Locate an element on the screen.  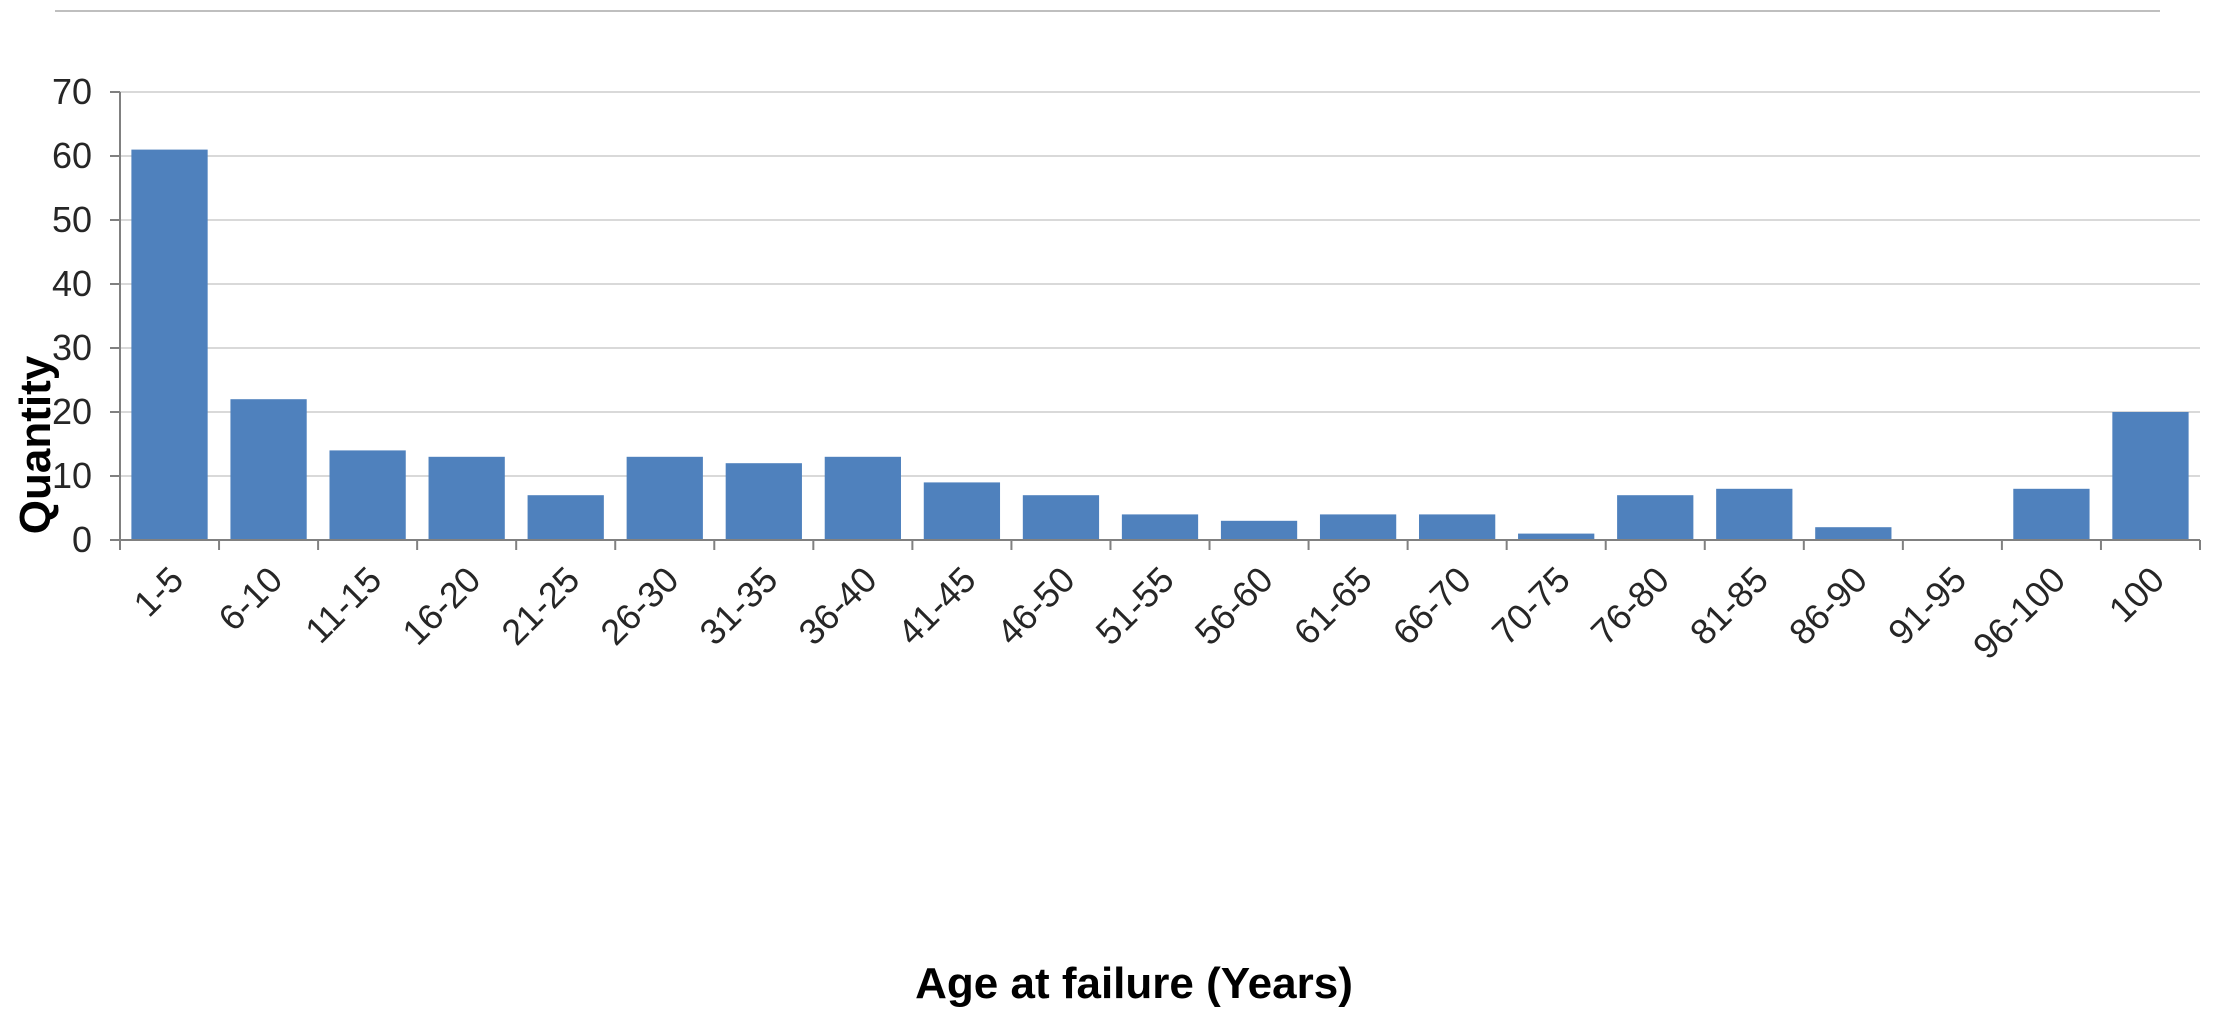
x-tick-label: 46-50 is located at coordinates (1036, 606).